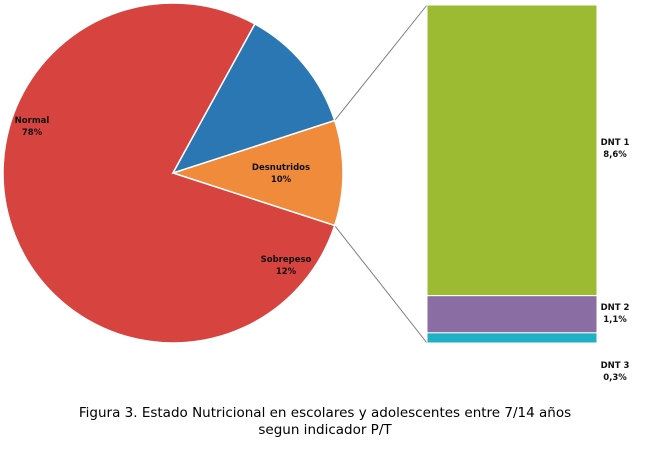  Describe the element at coordinates (281, 180) in the screenshot. I see `slice-value-desnutridos: 10%` at that location.